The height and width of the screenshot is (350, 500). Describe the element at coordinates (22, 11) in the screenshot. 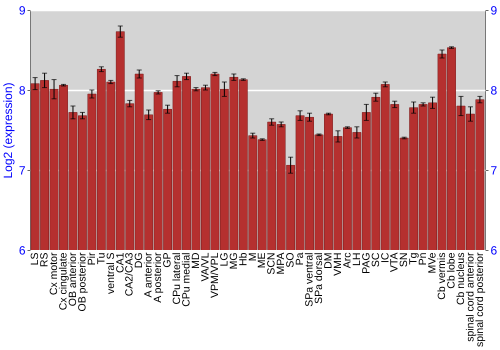

I see `y-tick-label: 9` at that location.